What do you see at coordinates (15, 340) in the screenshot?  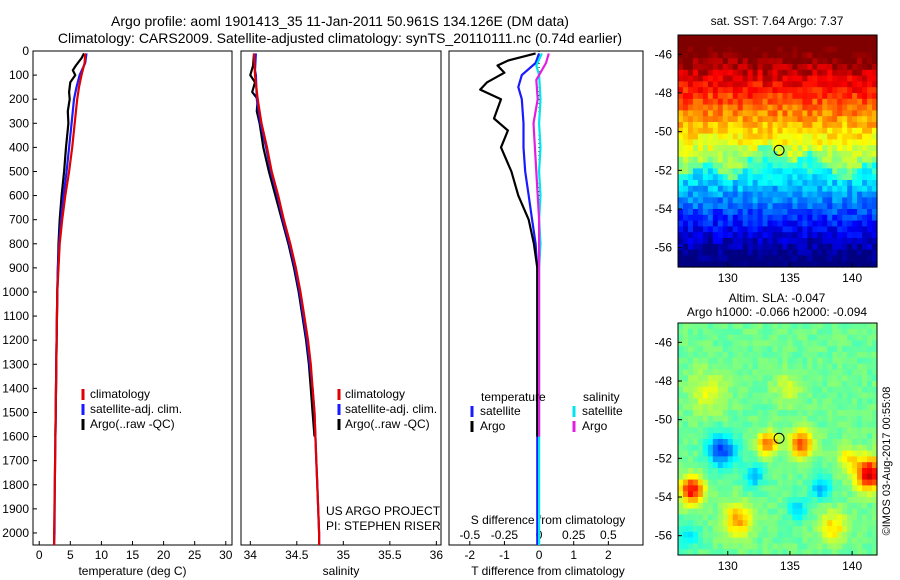 I see `depth-tick-label: 1200` at bounding box center [15, 340].